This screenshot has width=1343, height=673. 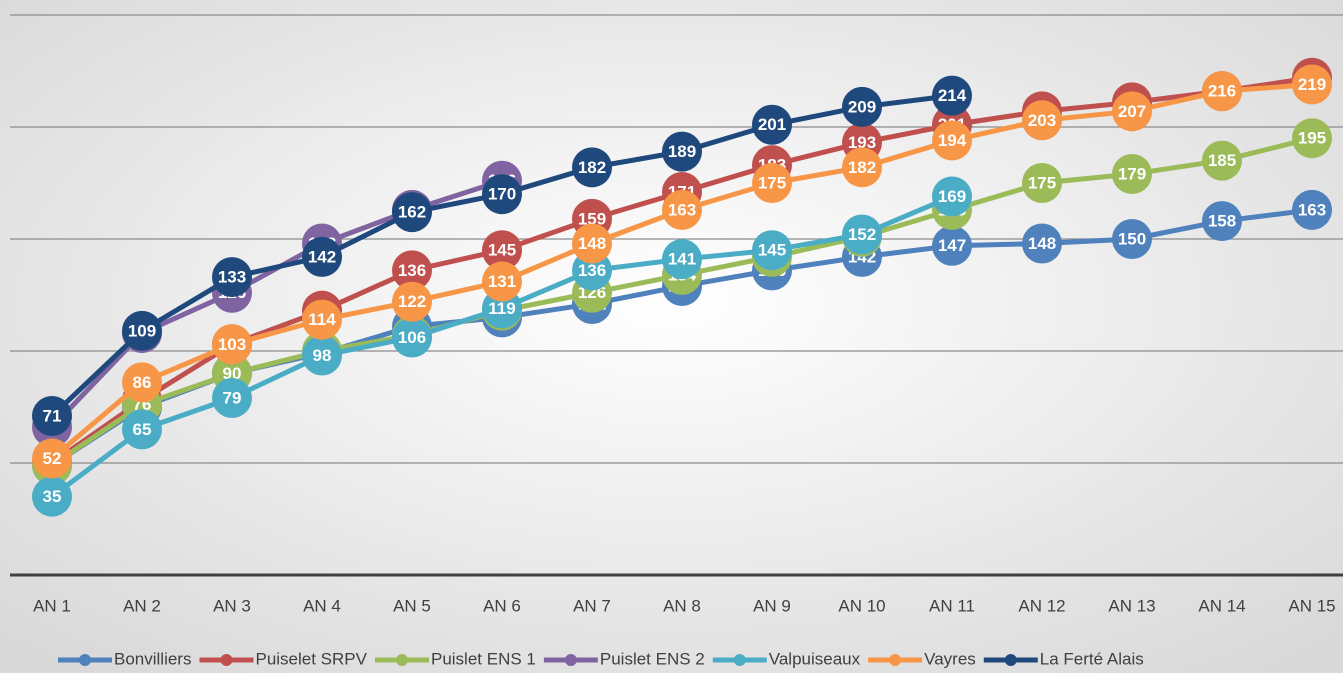 What do you see at coordinates (412, 605) in the screenshot?
I see `x-tick-label: AN 5` at bounding box center [412, 605].